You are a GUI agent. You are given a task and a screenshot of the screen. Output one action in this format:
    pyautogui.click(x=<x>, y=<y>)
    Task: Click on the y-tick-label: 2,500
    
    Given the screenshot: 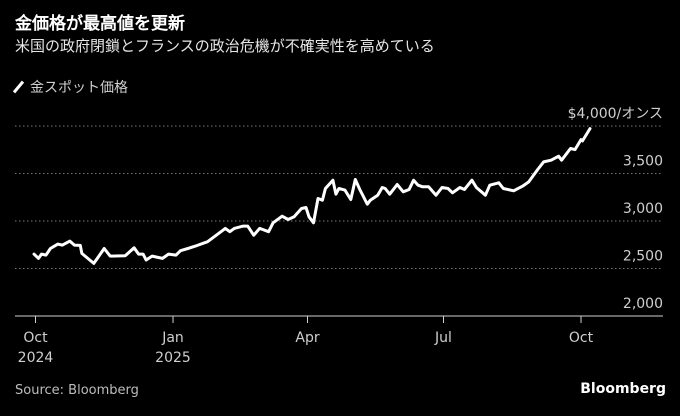 What is the action you would take?
    pyautogui.click(x=643, y=257)
    